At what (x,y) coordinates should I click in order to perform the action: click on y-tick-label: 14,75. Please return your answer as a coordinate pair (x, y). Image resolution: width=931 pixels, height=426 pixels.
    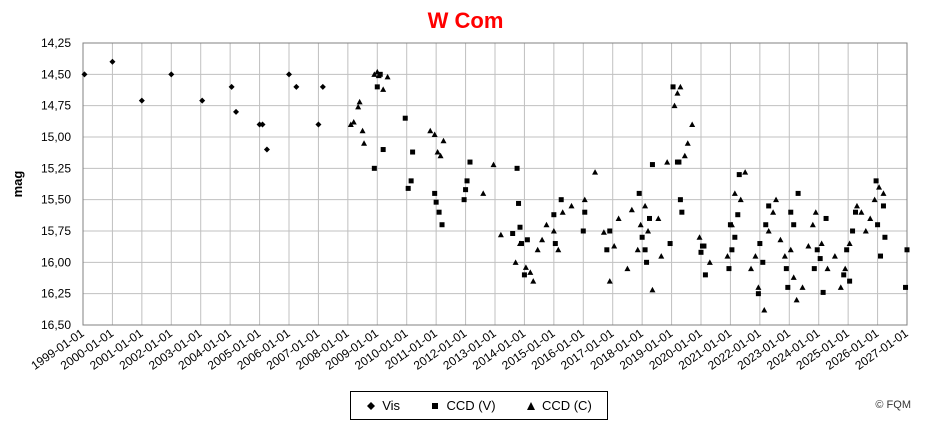
    Looking at the image, I should click on (56, 106).